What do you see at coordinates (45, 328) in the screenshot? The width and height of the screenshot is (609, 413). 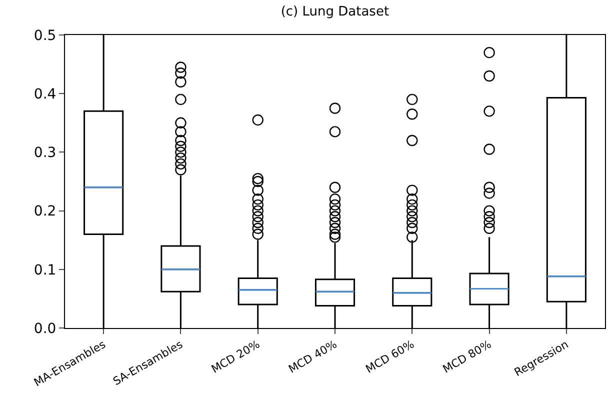 I see `y-tick-label: 0.0` at bounding box center [45, 328].